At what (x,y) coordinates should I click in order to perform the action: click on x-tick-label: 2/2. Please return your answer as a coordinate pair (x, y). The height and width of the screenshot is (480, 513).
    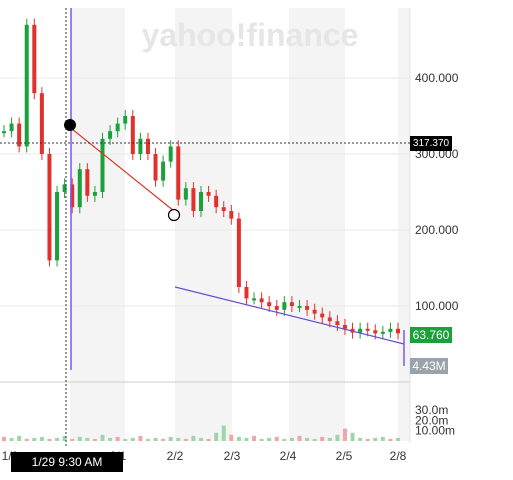
    Looking at the image, I should click on (175, 456).